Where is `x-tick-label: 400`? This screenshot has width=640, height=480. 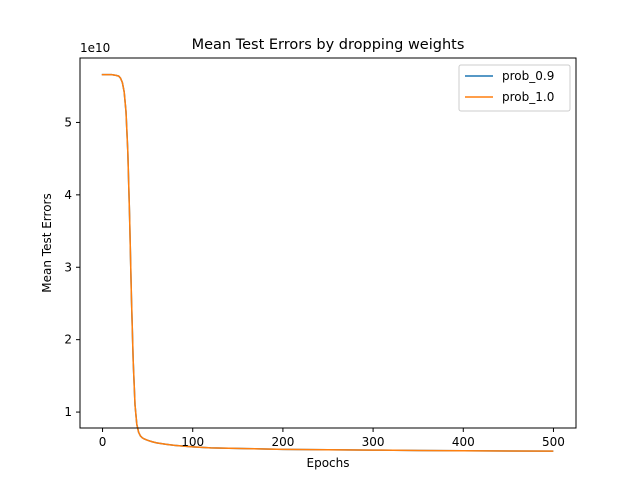 x-tick-label: 400 is located at coordinates (463, 442).